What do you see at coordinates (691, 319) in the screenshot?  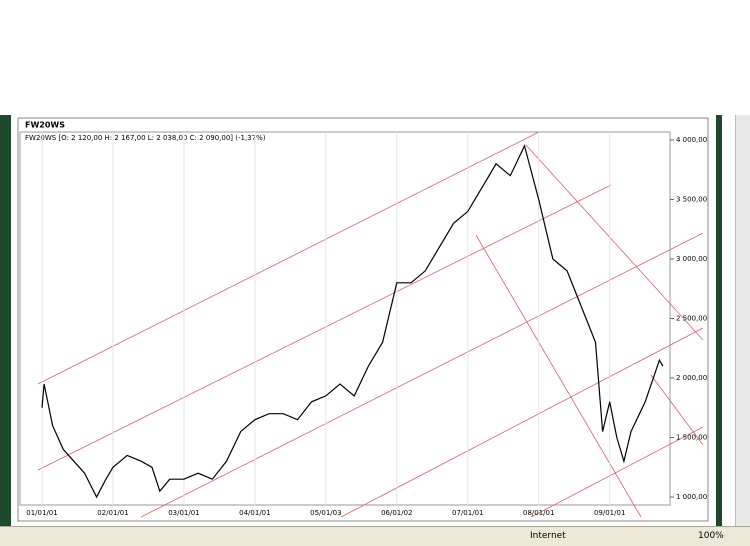 I see `y-tick-label: 2 500,00` at bounding box center [691, 319].